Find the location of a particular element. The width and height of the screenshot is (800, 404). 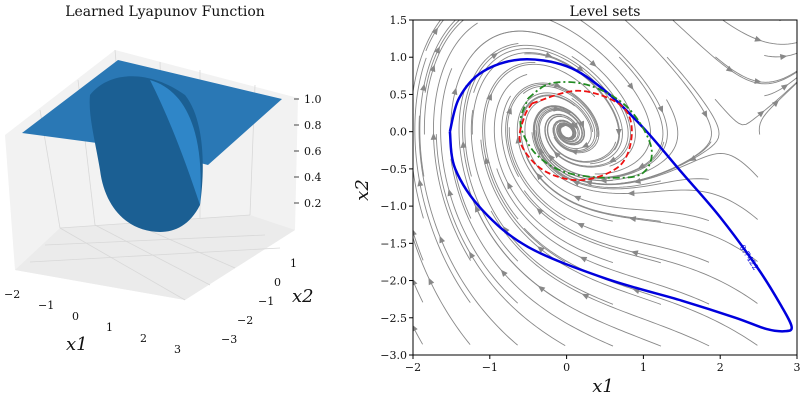

y-tick-label: −0.5 is located at coordinates (393, 169).